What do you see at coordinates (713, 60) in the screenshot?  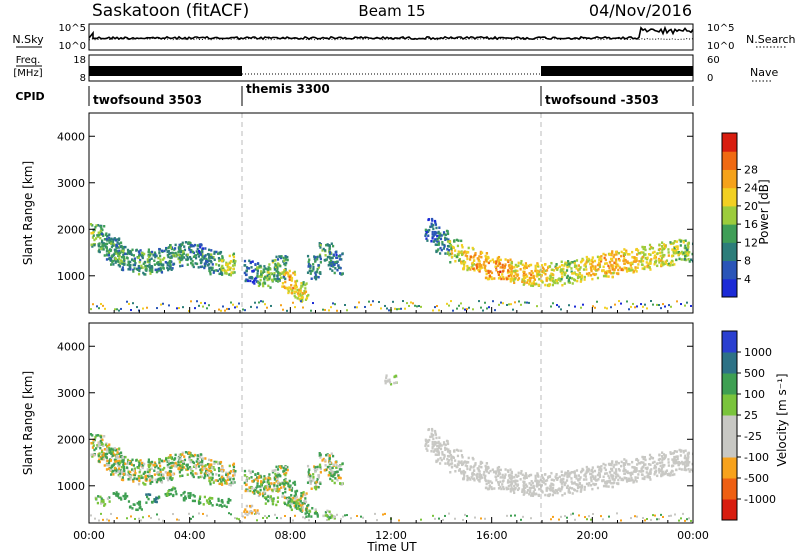 I see `nave-tick-top: 60` at bounding box center [713, 60].